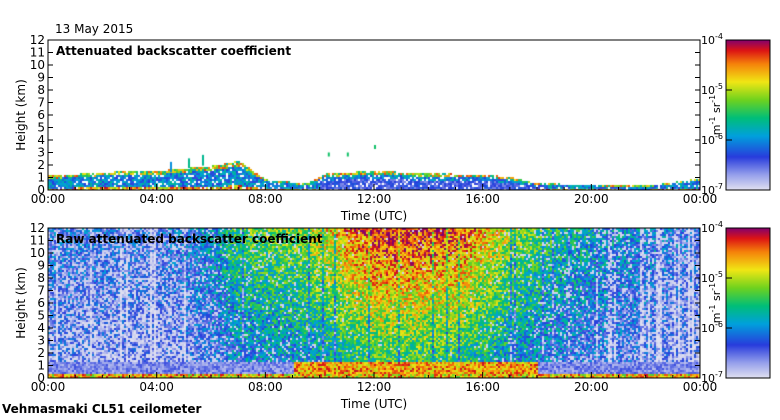 This screenshot has width=780, height=420. I want to click on bottom-y-tick-label: 1, so click(41, 366).